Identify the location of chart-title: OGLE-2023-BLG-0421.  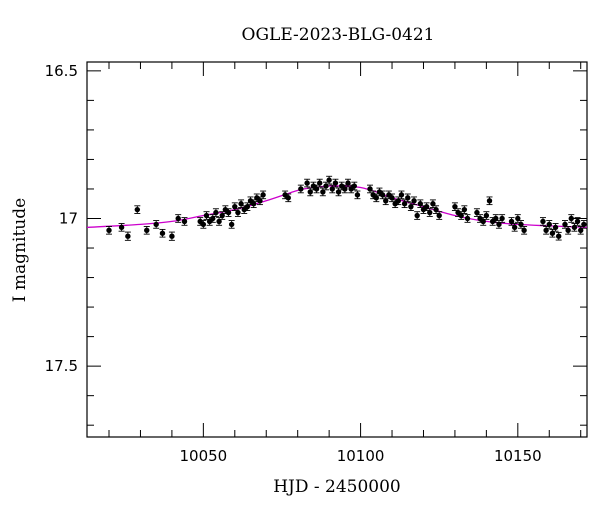
(338, 35).